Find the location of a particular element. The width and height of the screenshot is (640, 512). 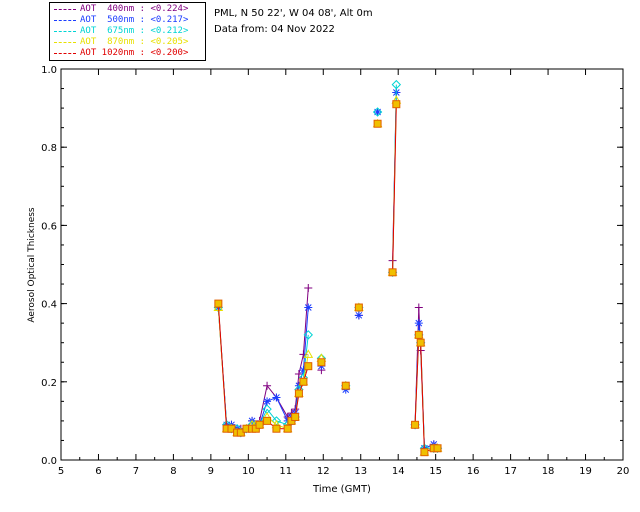

legend-item-500nm: AOT 500nm : <0.217> is located at coordinates (127, 20).